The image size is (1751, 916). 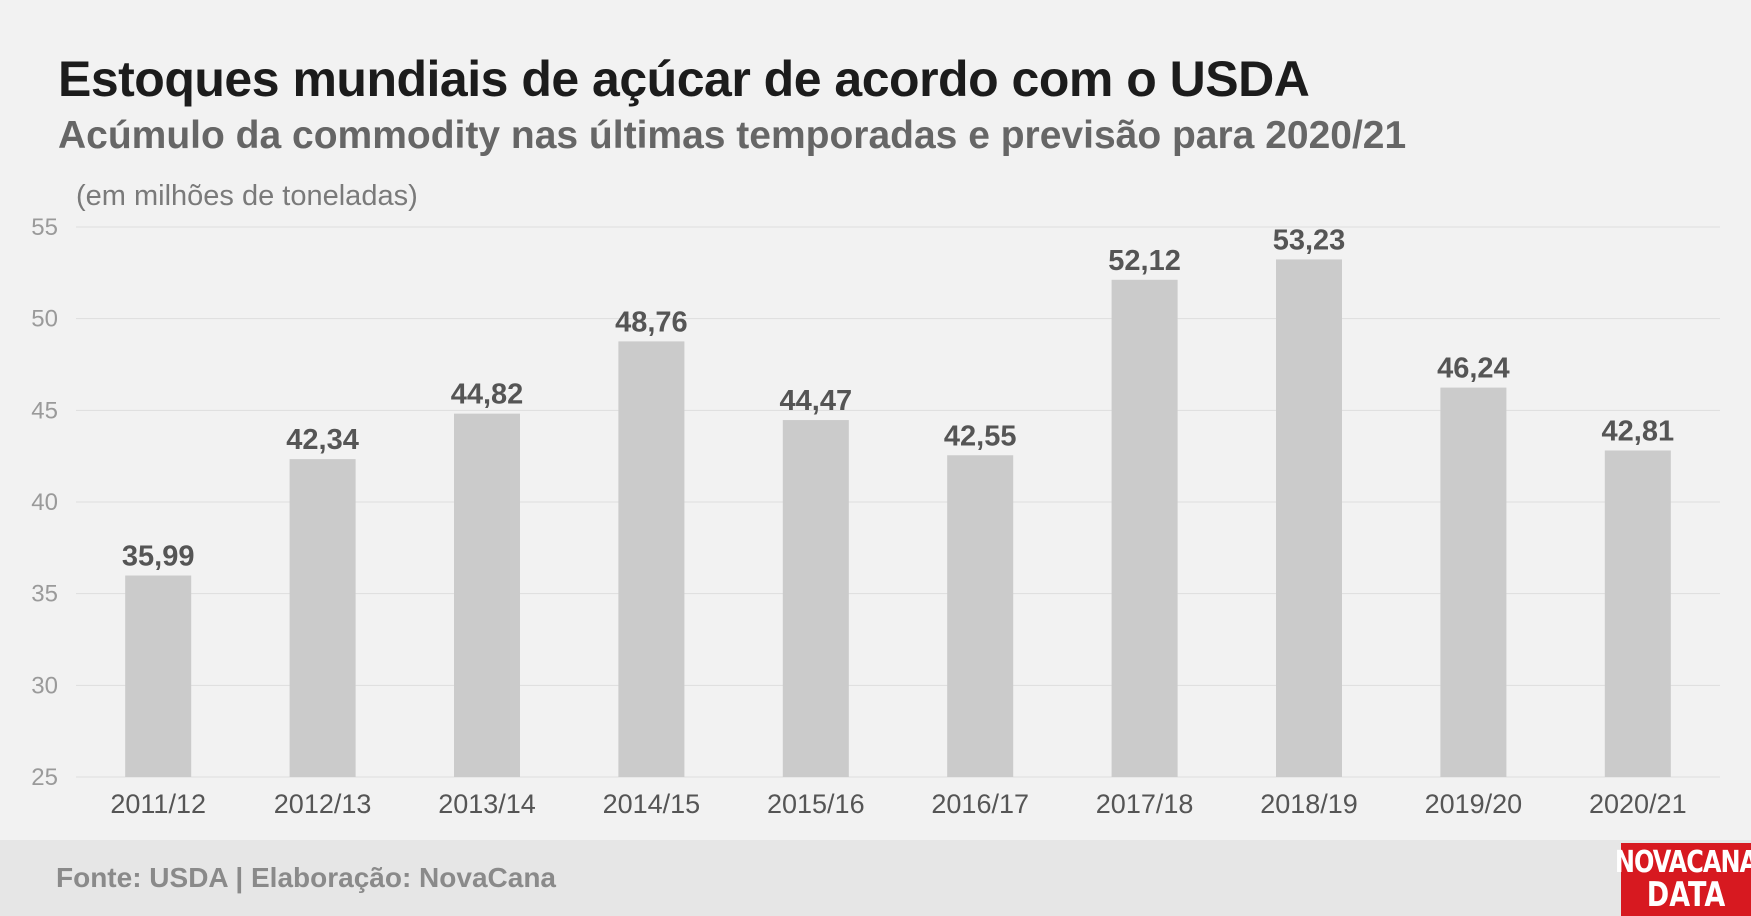 I want to click on x-tick-label: 2016/17, so click(x=980, y=804).